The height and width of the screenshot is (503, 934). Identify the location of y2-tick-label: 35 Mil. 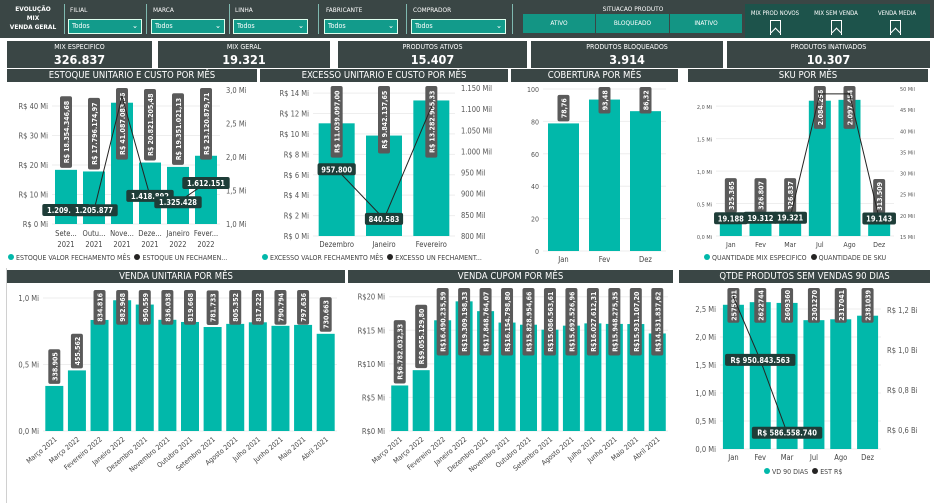
(907, 153).